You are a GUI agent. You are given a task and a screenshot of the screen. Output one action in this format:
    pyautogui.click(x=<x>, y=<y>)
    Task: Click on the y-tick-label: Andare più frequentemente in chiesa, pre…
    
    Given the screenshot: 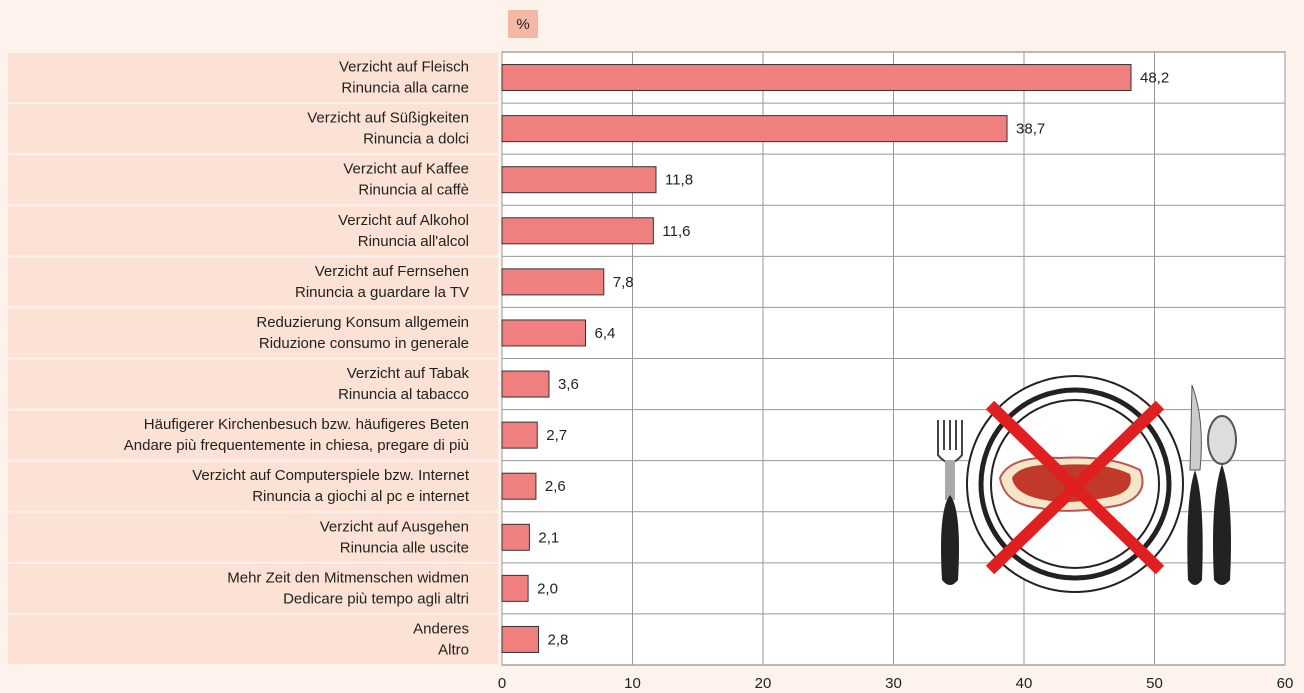 What is the action you would take?
    pyautogui.click(x=296, y=445)
    